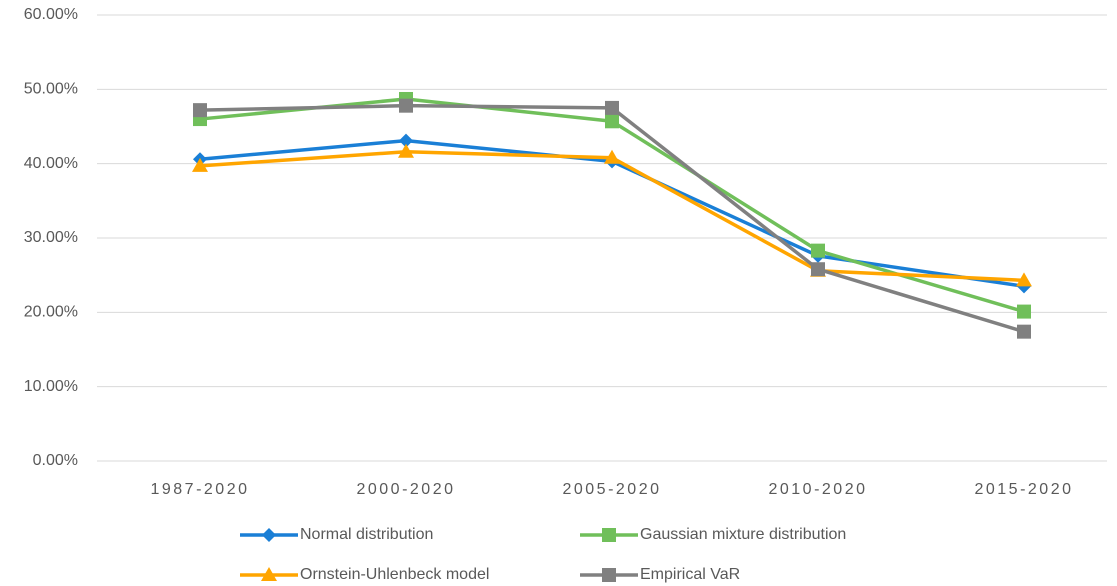 This screenshot has width=1117, height=586. Describe the element at coordinates (199, 489) in the screenshot. I see `x-tick-label: 1987-2020` at that location.